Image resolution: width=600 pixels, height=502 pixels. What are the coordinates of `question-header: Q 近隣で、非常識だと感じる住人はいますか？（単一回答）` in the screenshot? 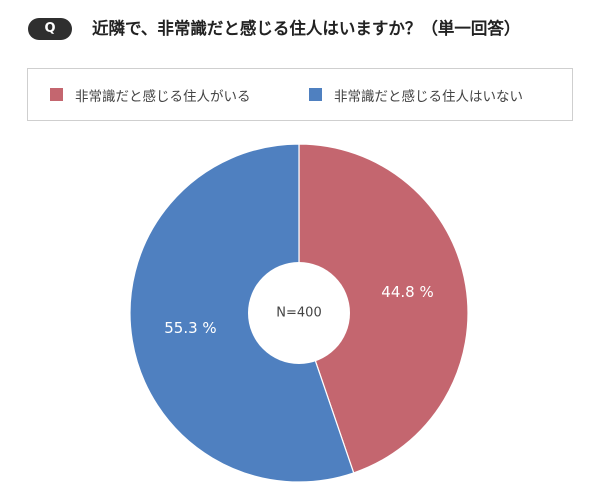 It's located at (300, 28).